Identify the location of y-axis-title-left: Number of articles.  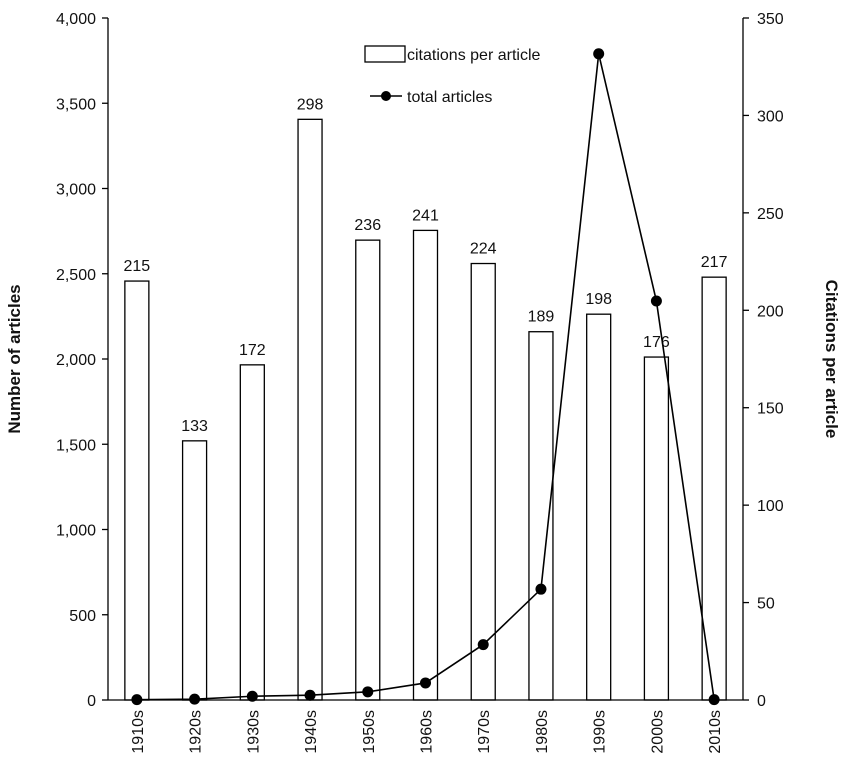
(14, 358).